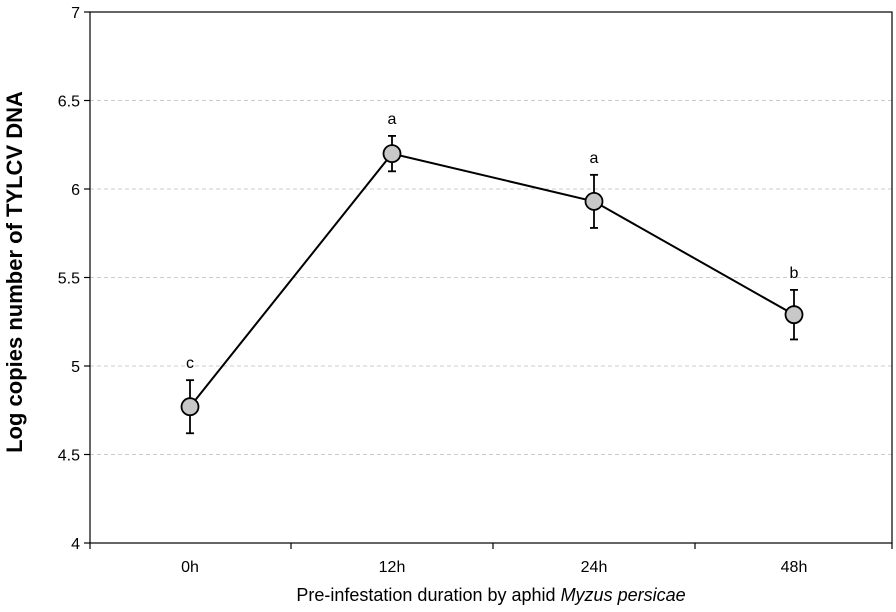 This screenshot has width=896, height=612. I want to click on y-tick-label: 7, so click(75, 13).